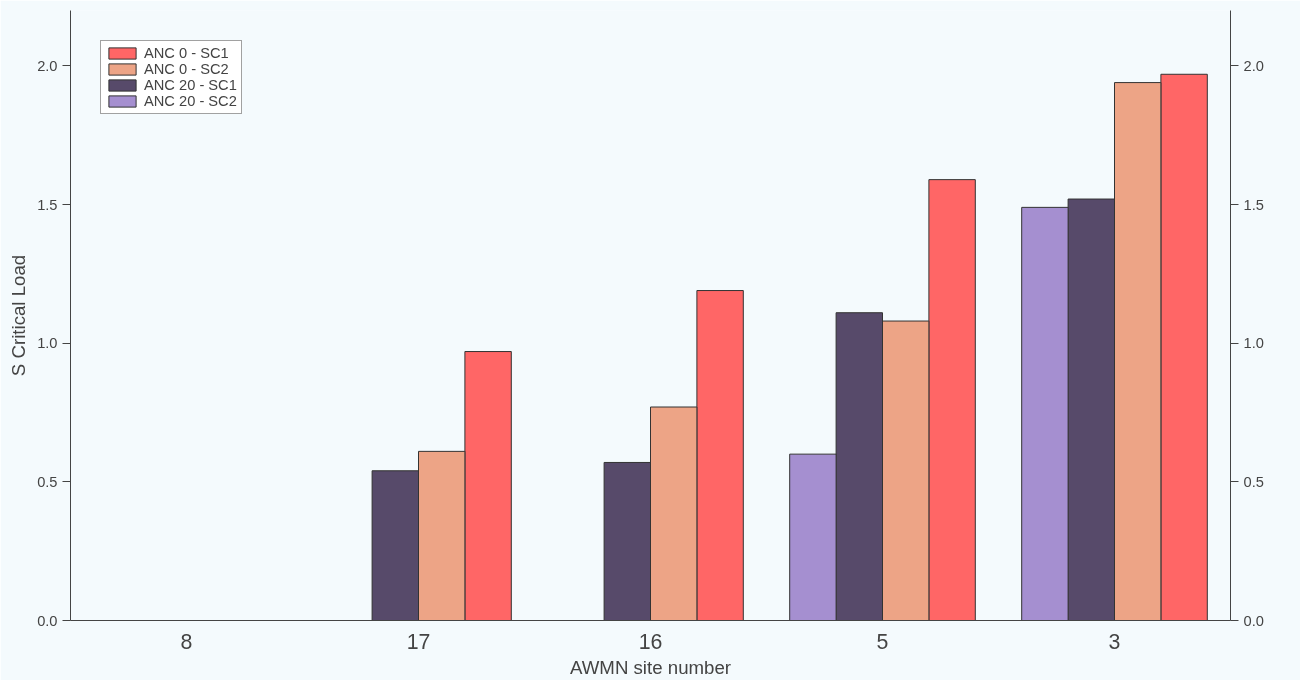 The height and width of the screenshot is (690, 1309). What do you see at coordinates (650, 641) in the screenshot?
I see `x-tick-label: 16` at bounding box center [650, 641].